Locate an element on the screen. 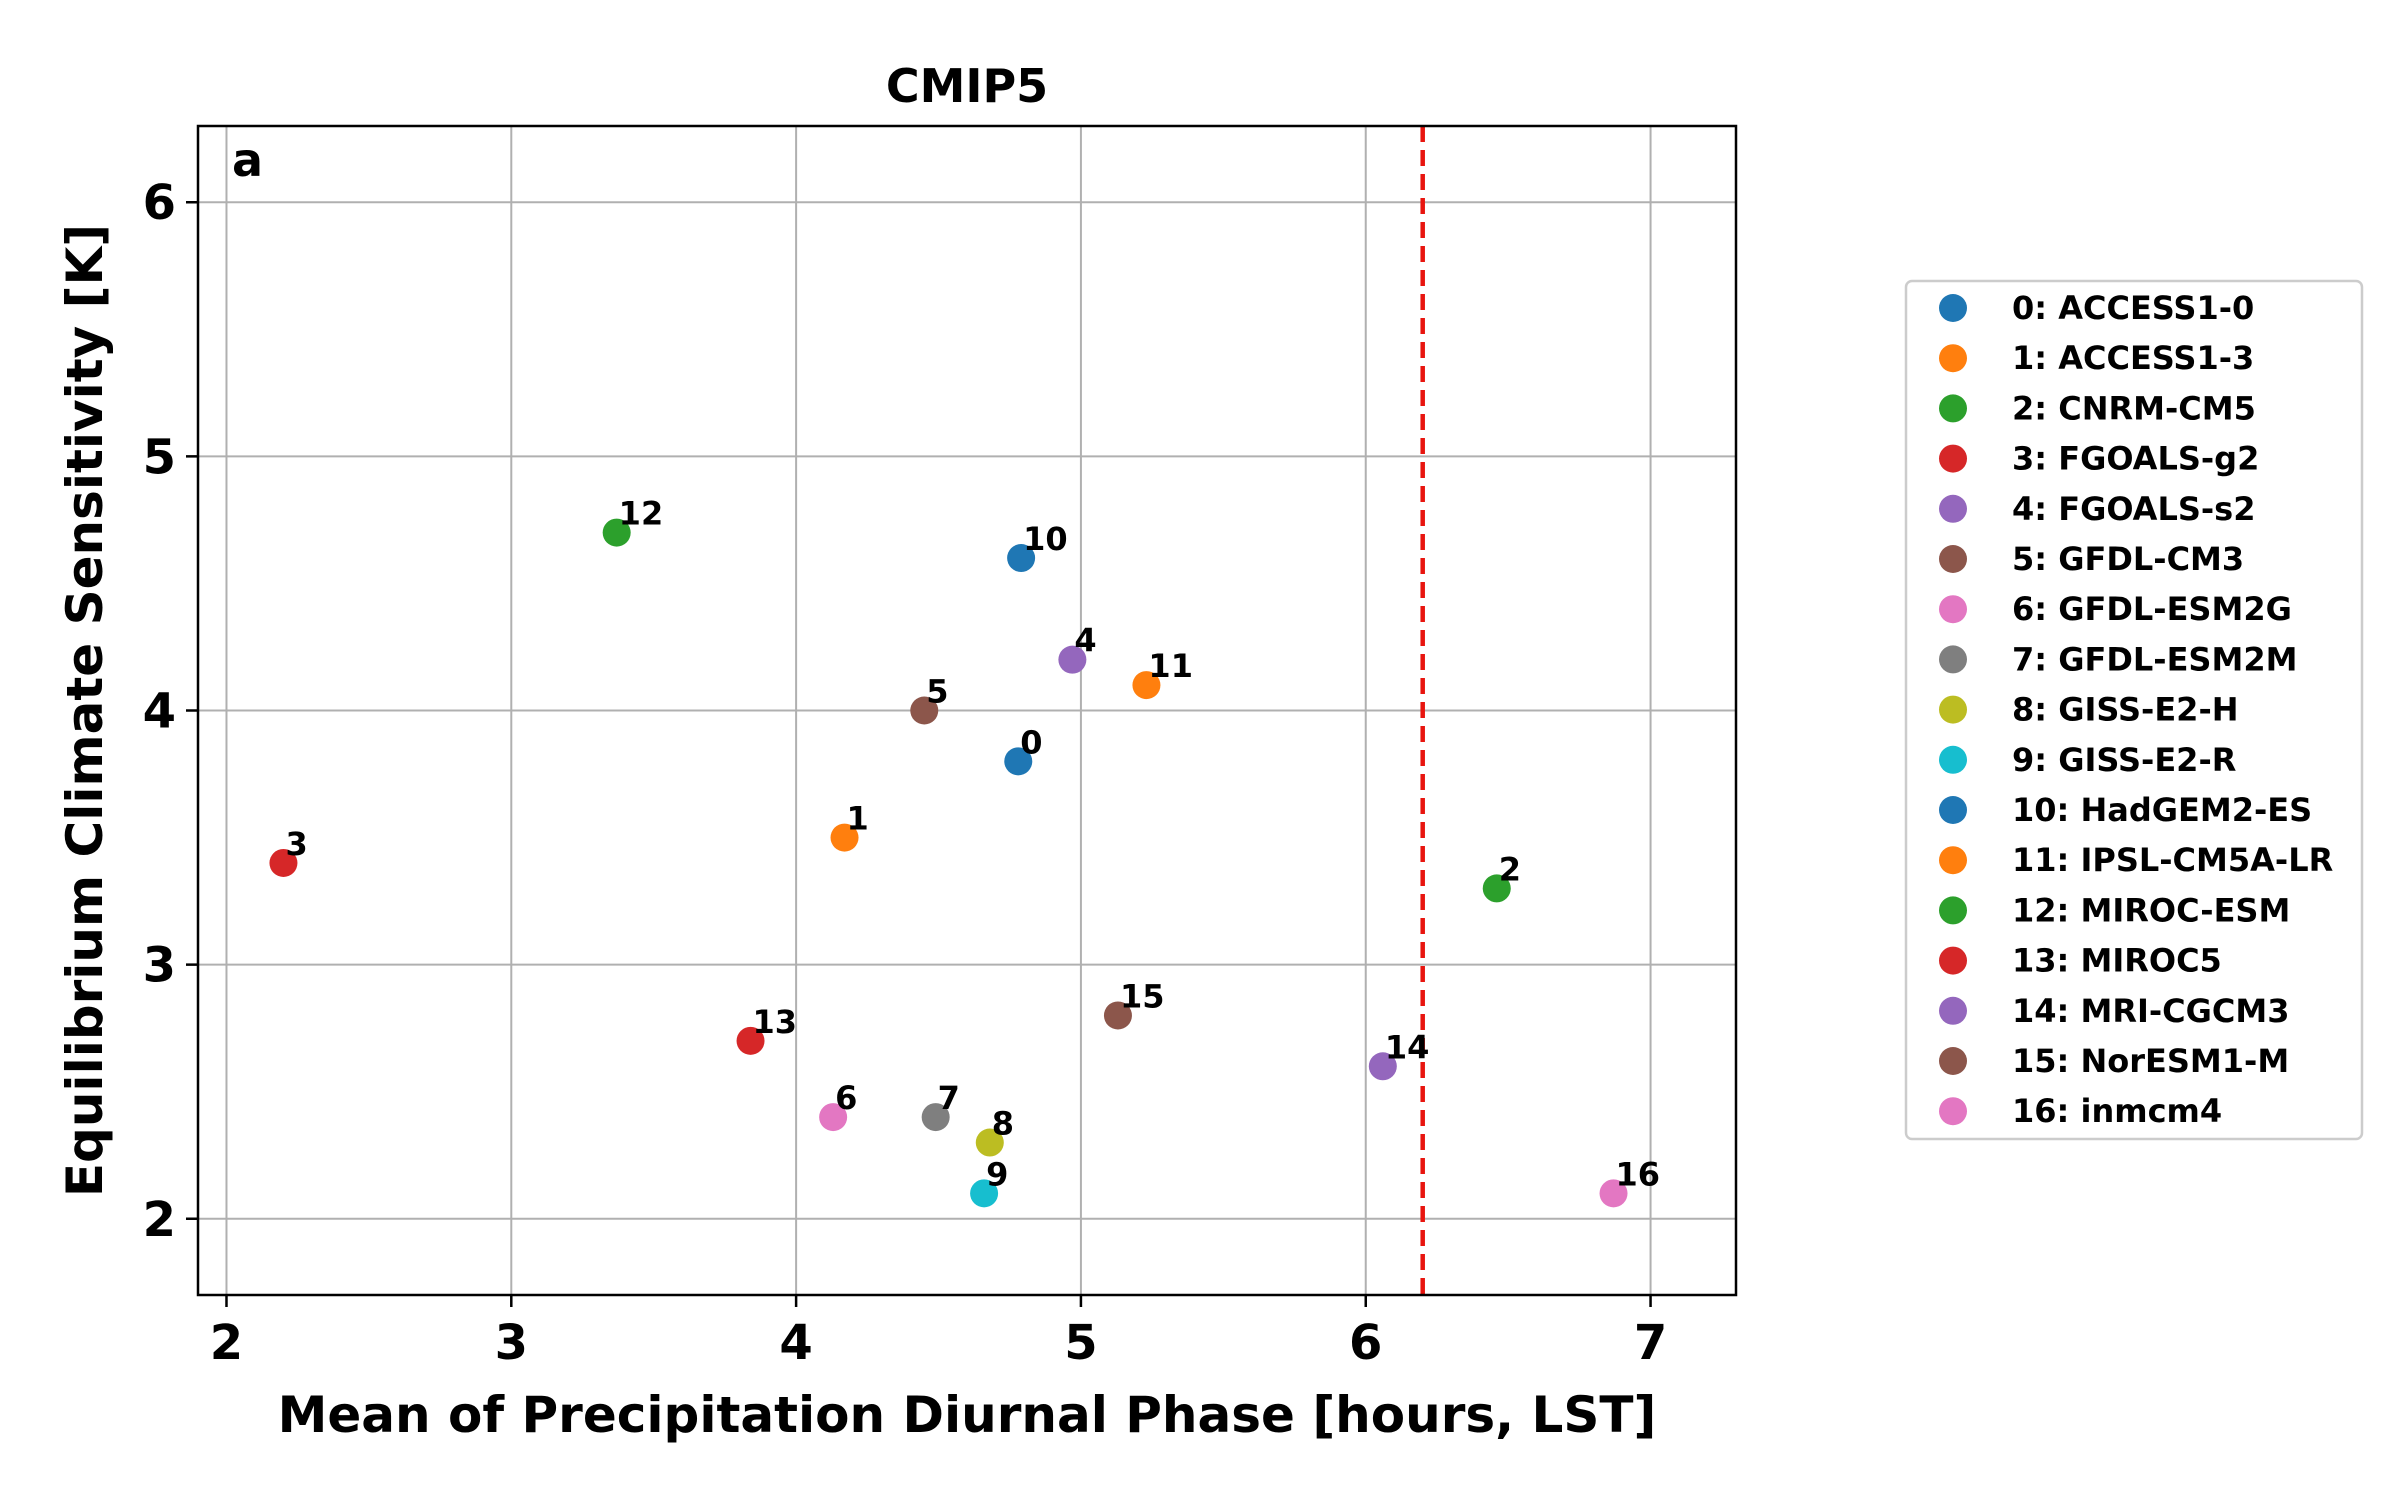 This screenshot has height=1505, width=2400. legend-item-6: 6: GFDL-ESM2G is located at coordinates (2115, 609).